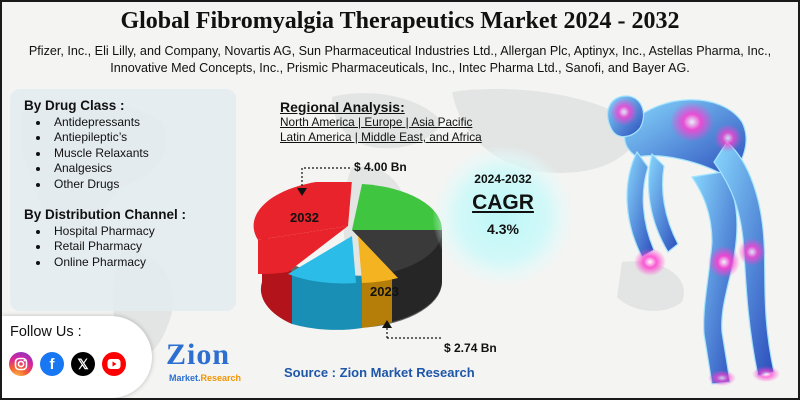 Image resolution: width=800 pixels, height=400 pixels. I want to click on regions-line-2: Latin America | Middle East, and Africa, so click(381, 137).